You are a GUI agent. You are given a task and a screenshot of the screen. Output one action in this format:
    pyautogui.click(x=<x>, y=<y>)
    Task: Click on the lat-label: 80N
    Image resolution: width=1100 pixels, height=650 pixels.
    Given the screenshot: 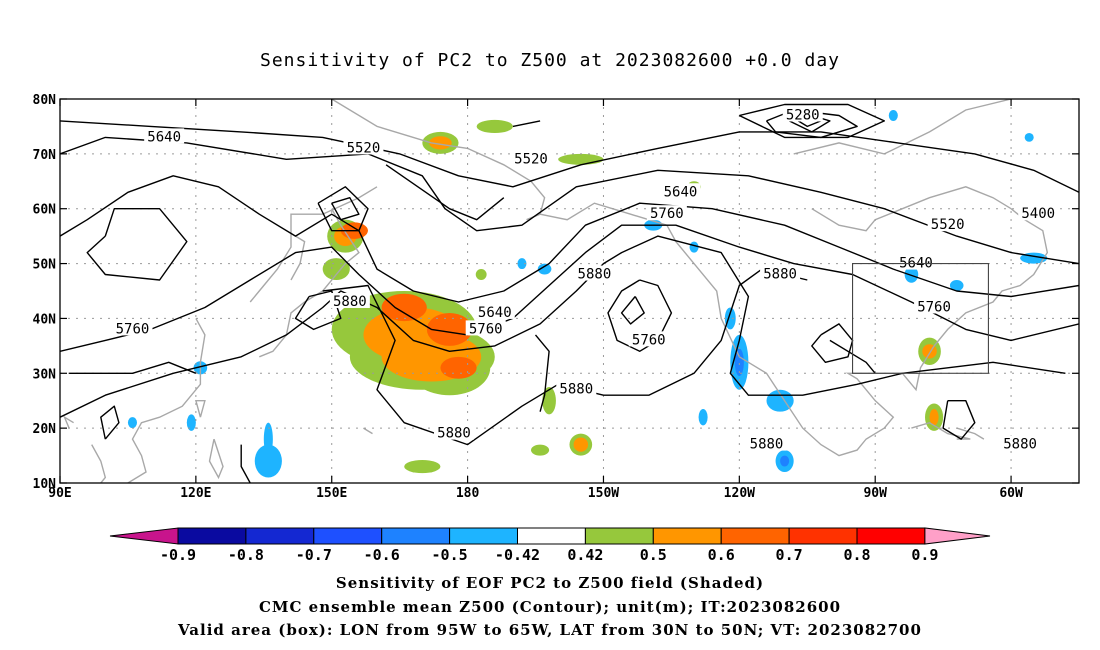 What is the action you would take?
    pyautogui.click(x=45, y=100)
    